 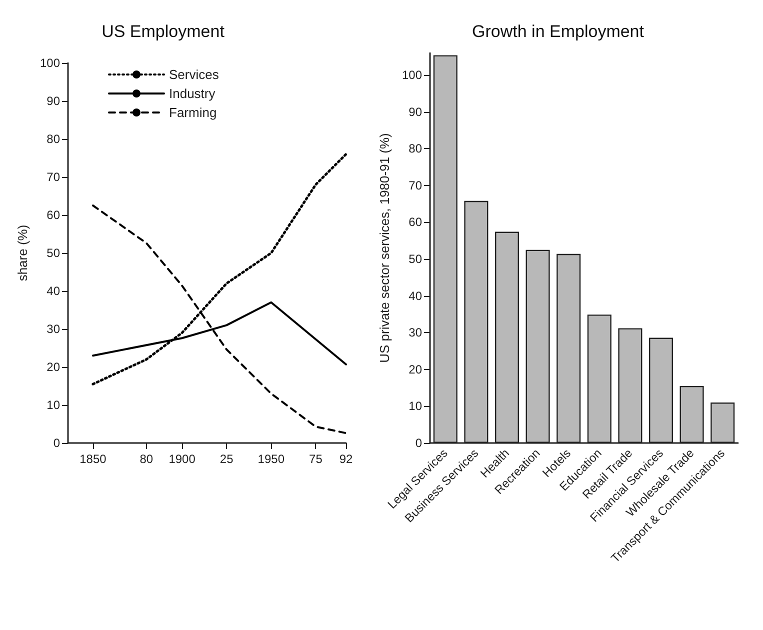 I want to click on legend-label: Farming, so click(x=193, y=112).